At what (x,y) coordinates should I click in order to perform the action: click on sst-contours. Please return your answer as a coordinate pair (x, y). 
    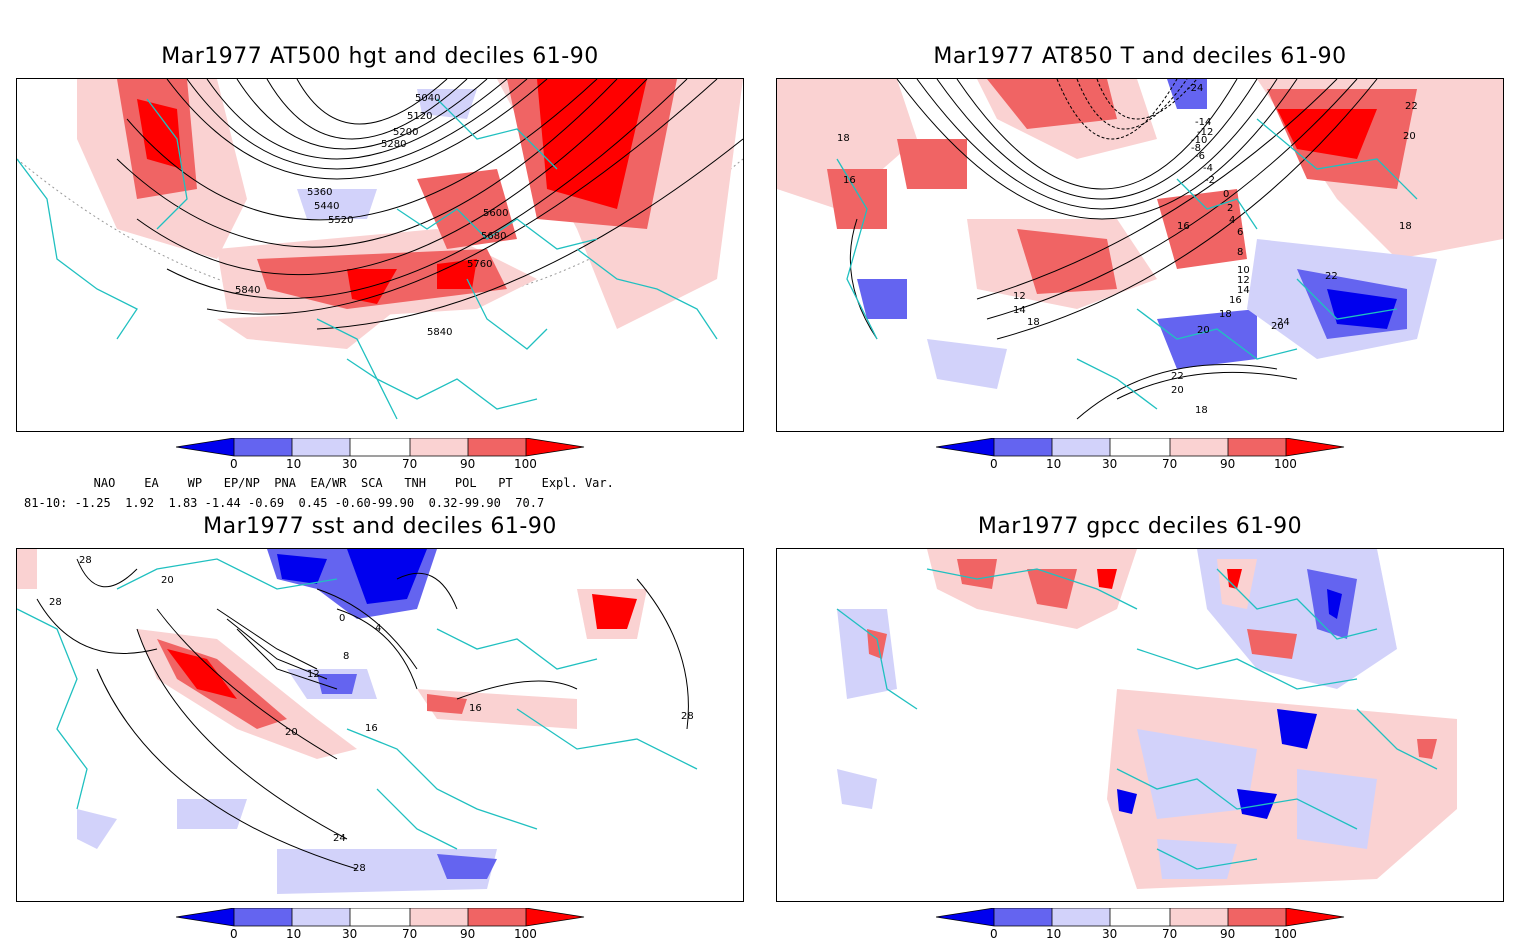
    Looking at the image, I should click on (362, 714).